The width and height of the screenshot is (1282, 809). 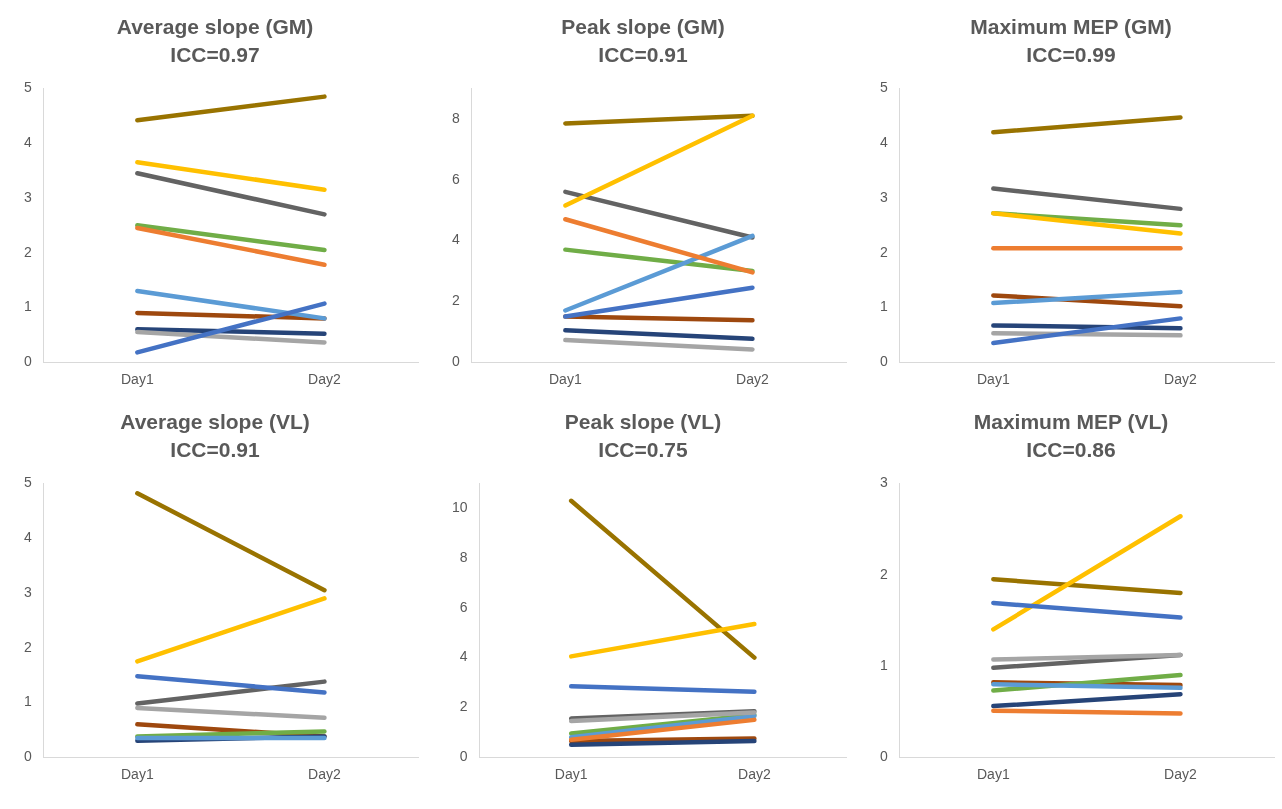 I want to click on chart-subtitle: ICC=0.97, so click(x=215, y=54).